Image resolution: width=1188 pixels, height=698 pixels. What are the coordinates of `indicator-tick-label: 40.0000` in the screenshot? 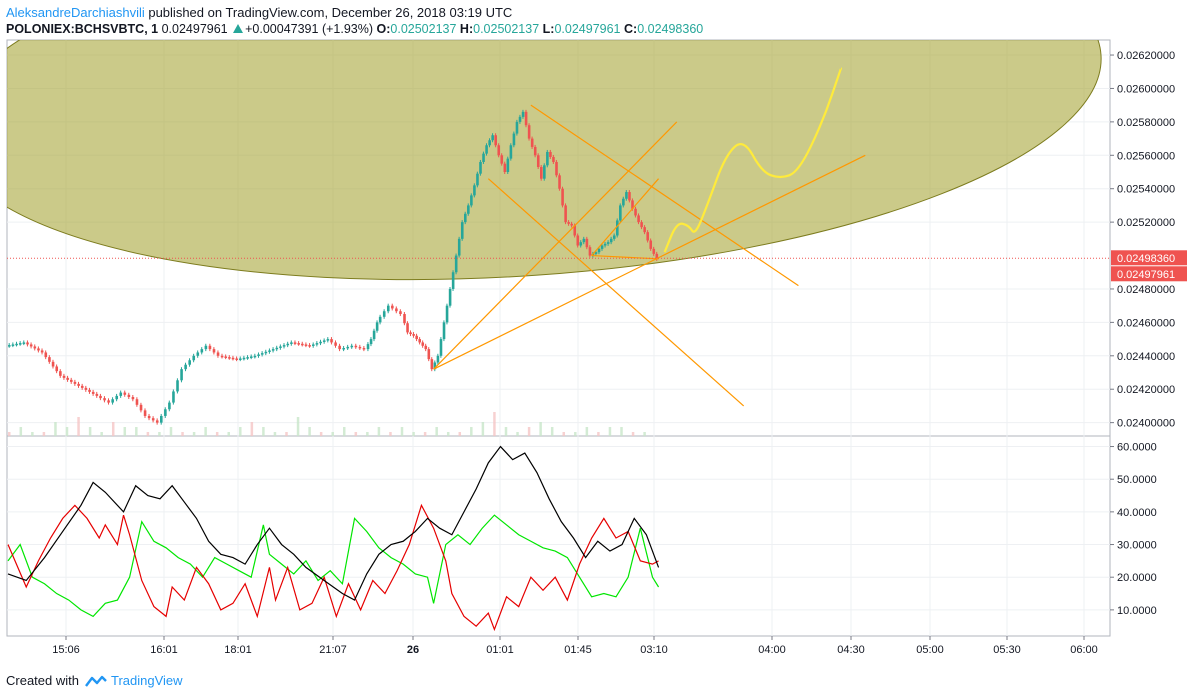 It's located at (1137, 513).